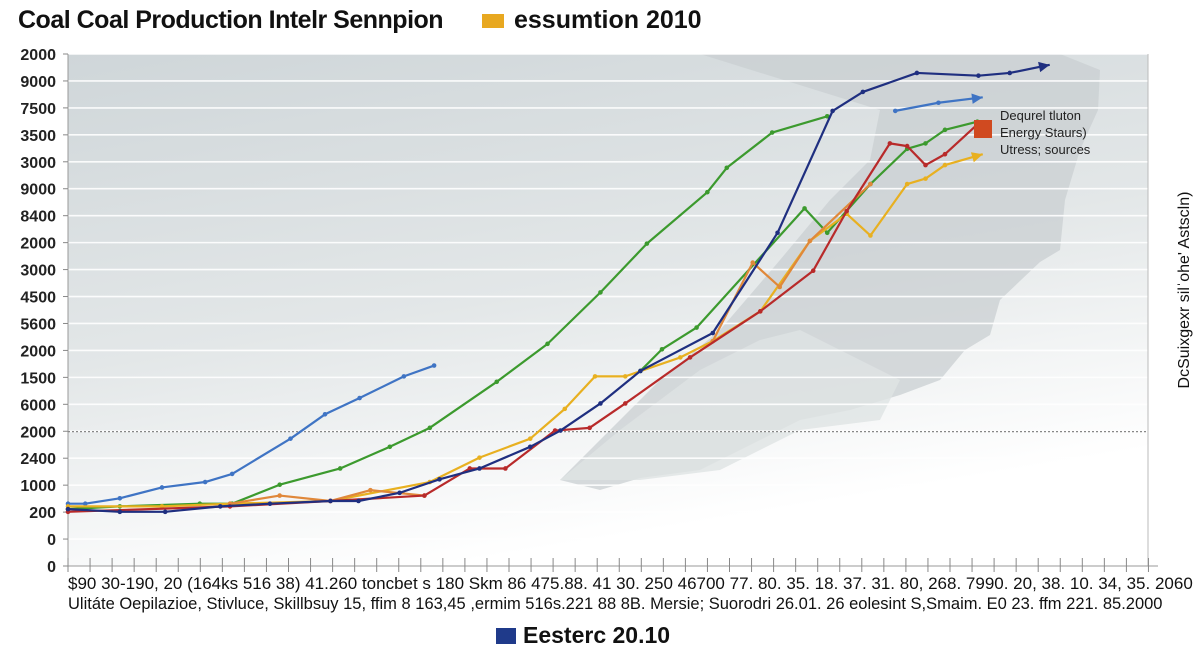  I want to click on y-tick-label: 200, so click(42, 513).